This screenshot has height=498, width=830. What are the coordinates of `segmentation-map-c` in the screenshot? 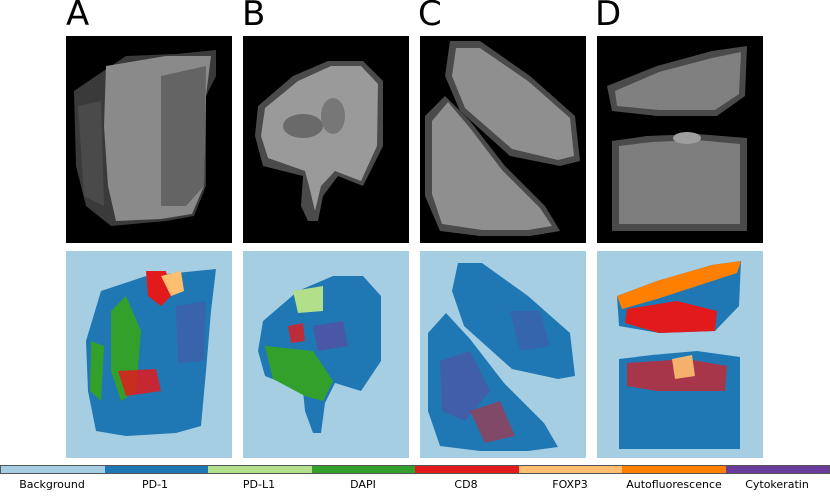 It's located at (503, 354).